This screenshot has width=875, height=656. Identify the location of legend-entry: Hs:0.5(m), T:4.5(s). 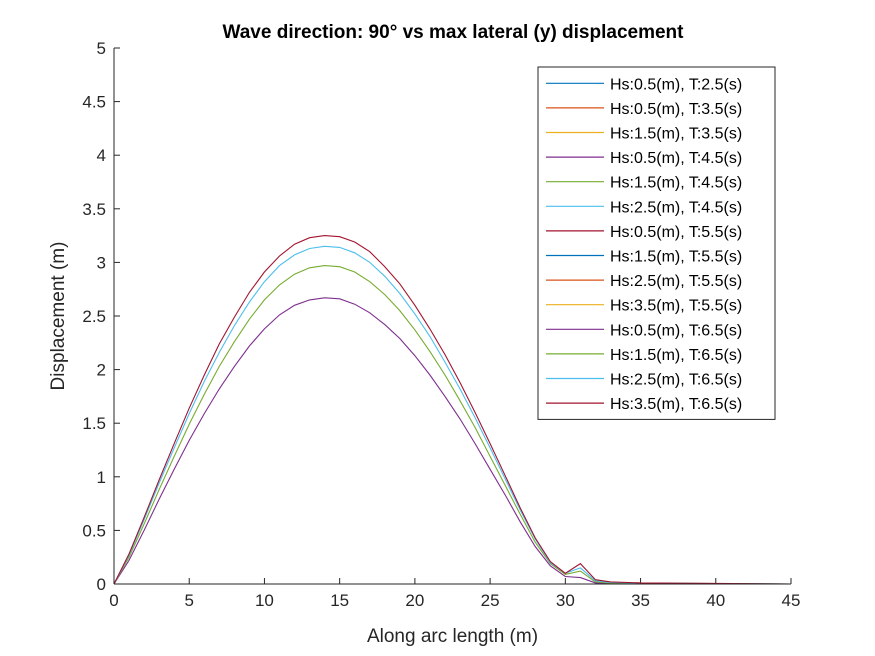
(676, 158).